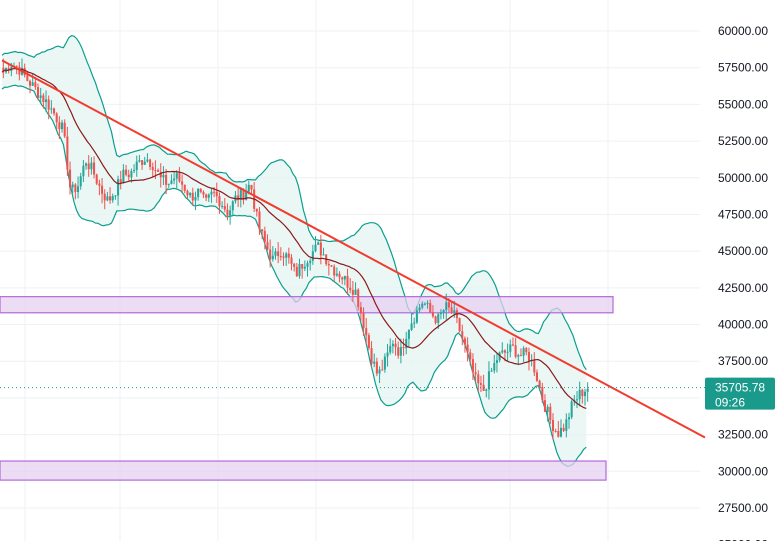 The height and width of the screenshot is (546, 780). What do you see at coordinates (743, 141) in the screenshot?
I see `y-tick-label-3: 52500.00` at bounding box center [743, 141].